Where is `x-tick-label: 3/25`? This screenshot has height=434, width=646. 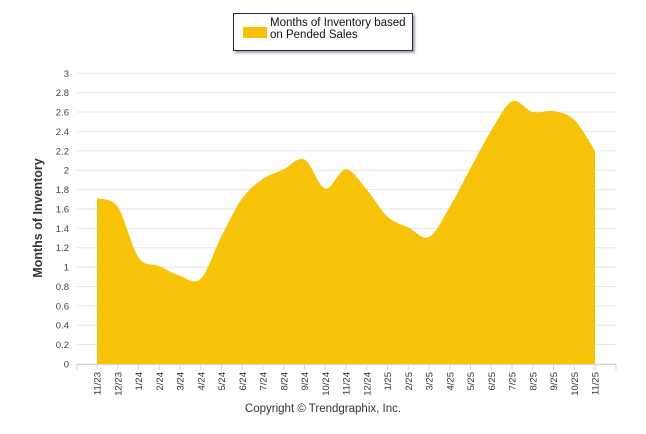
x-tick-label: 3/25 is located at coordinates (430, 381).